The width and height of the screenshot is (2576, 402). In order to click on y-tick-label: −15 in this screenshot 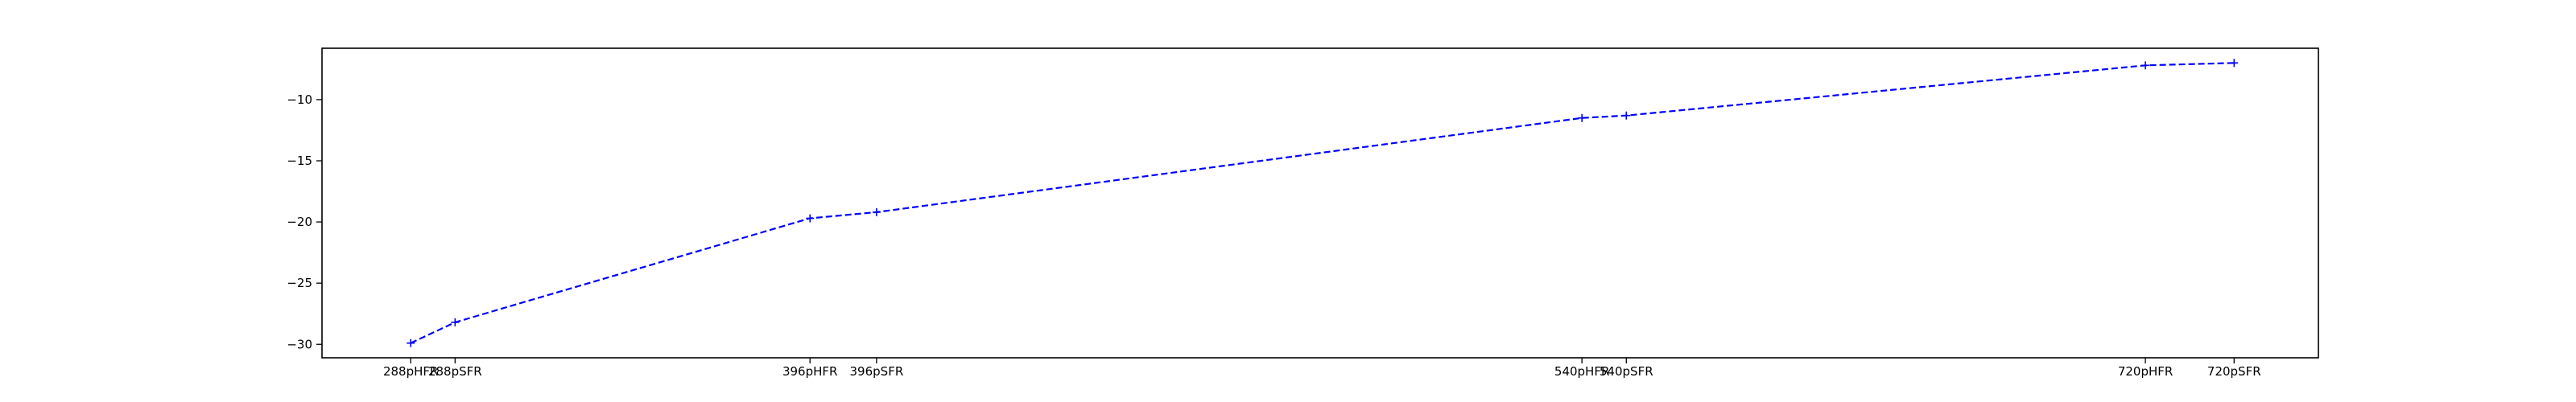, I will do `click(299, 161)`.